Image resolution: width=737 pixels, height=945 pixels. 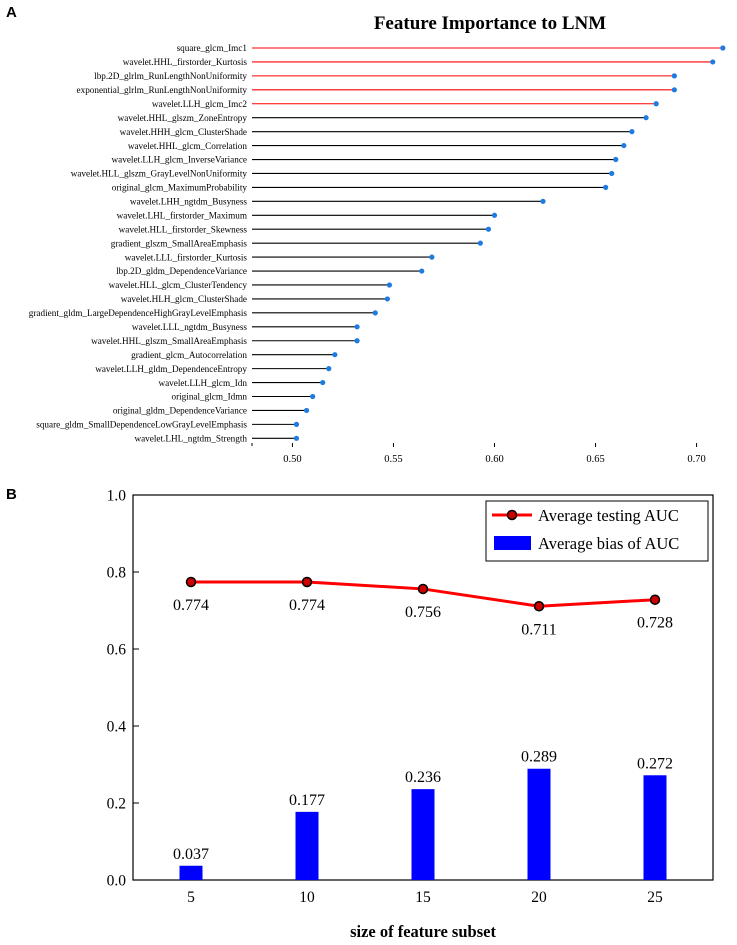 I want to click on feature-label: wavelet.HHL_glszm_SmallAreaEmphasis, so click(x=169, y=341).